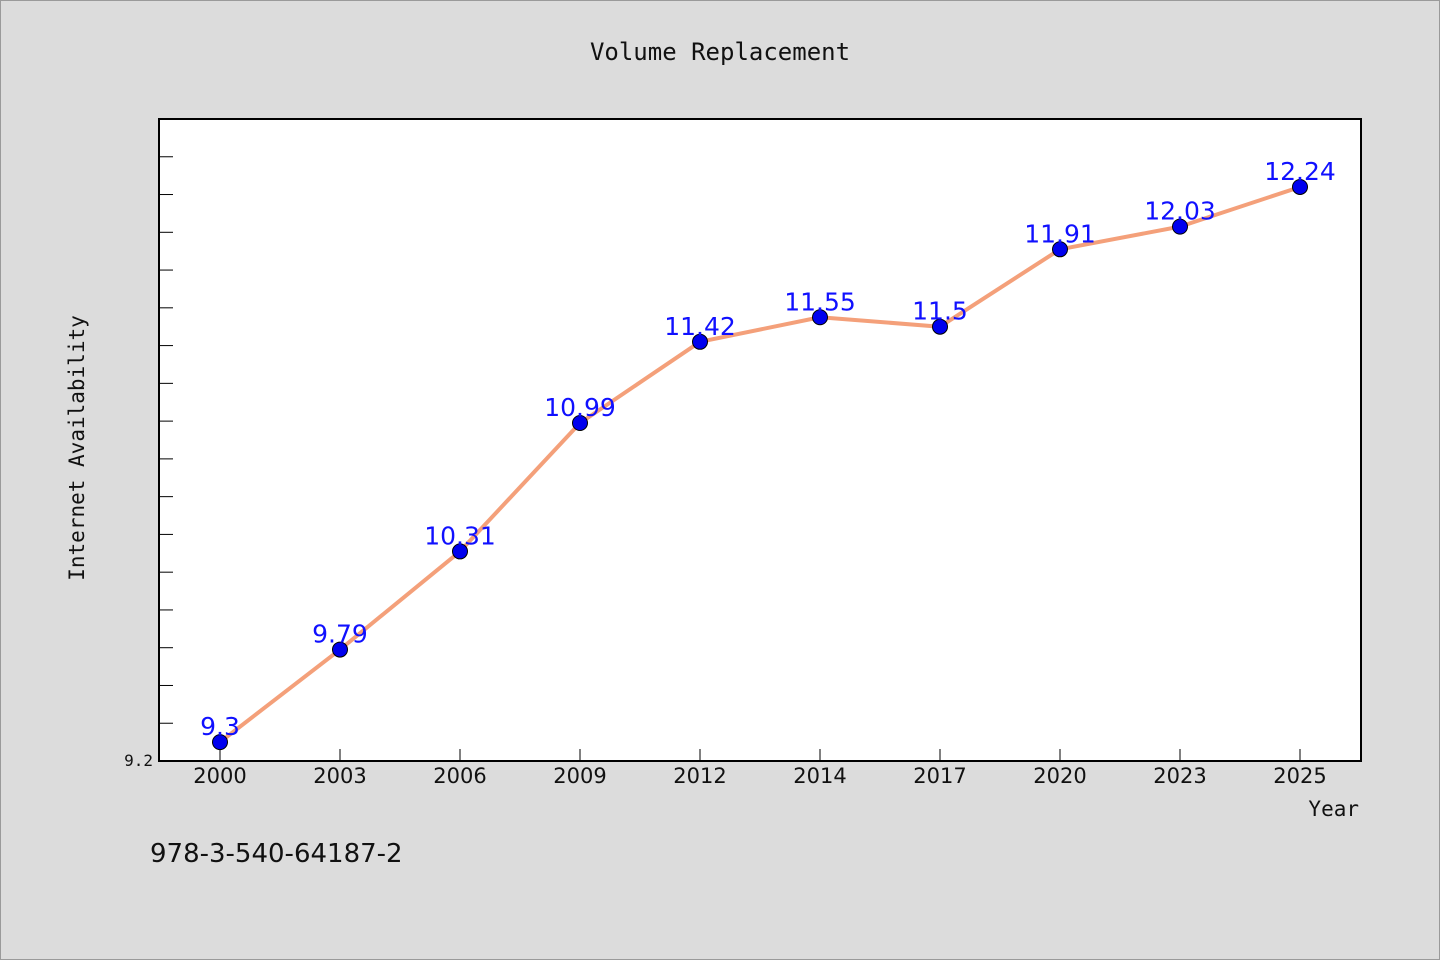 The height and width of the screenshot is (960, 1440). What do you see at coordinates (580, 407) in the screenshot?
I see `data-label: 10.99` at bounding box center [580, 407].